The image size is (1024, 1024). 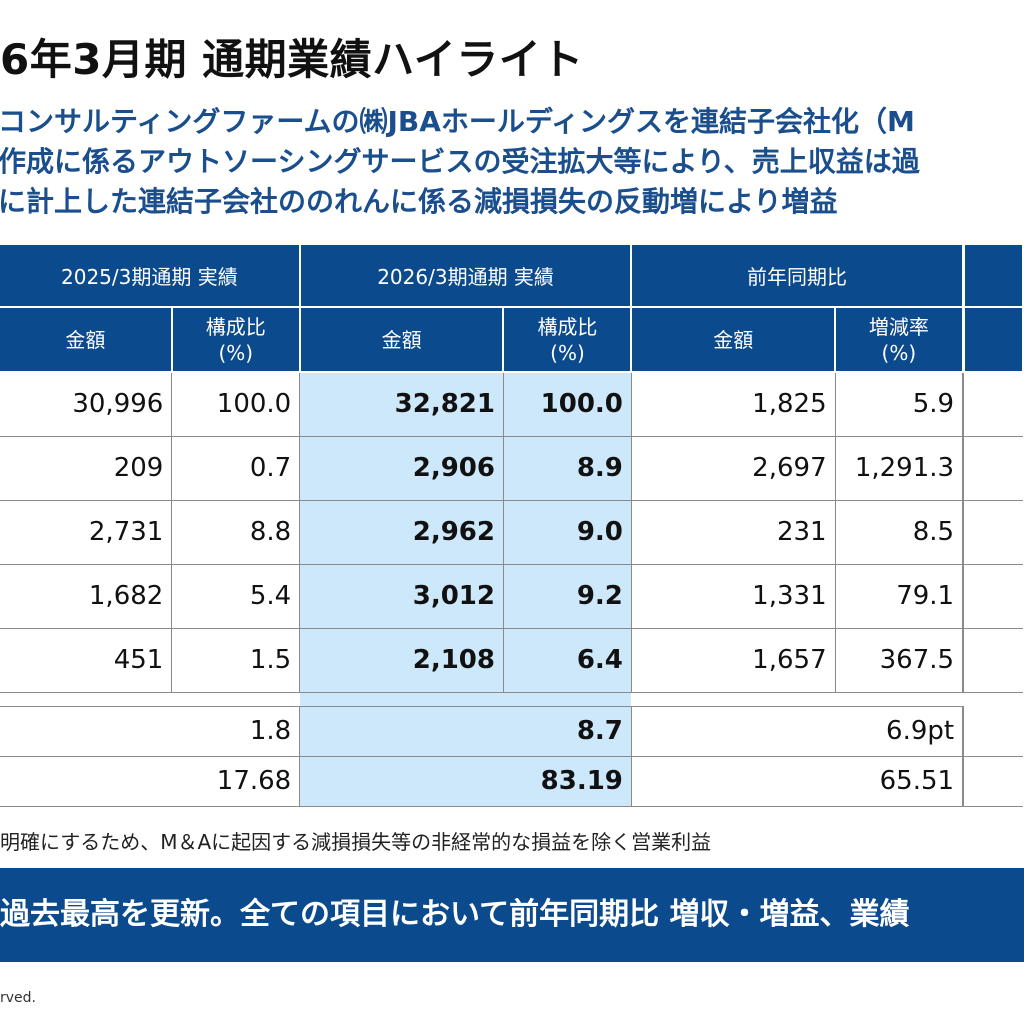 I want to click on sub-header-rate-yoy: 増減率 (%), so click(x=899, y=340).